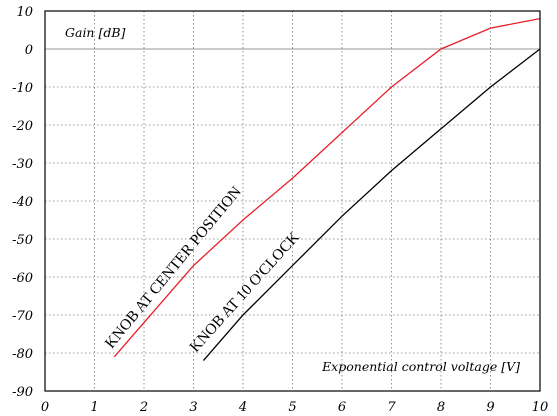 The width and height of the screenshot is (557, 416). What do you see at coordinates (441, 407) in the screenshot?
I see `x-tick-label: 8` at bounding box center [441, 407].